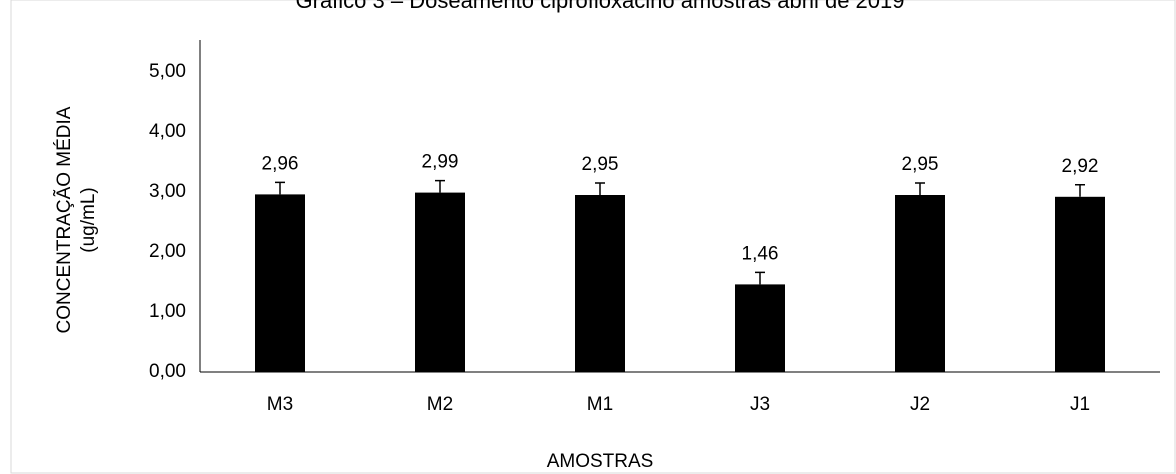 This screenshot has width=1176, height=474. I want to click on x-tick-label: J2, so click(920, 404).